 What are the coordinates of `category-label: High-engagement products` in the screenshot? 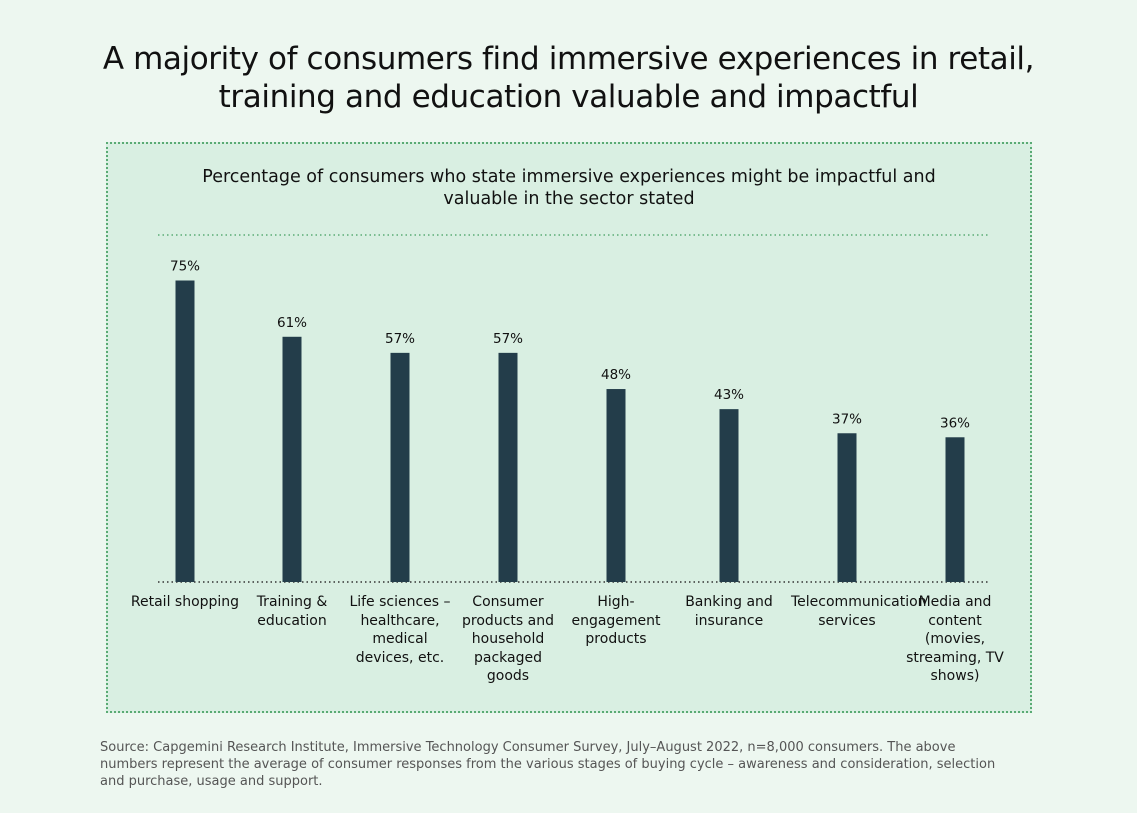 It's located at (616, 620).